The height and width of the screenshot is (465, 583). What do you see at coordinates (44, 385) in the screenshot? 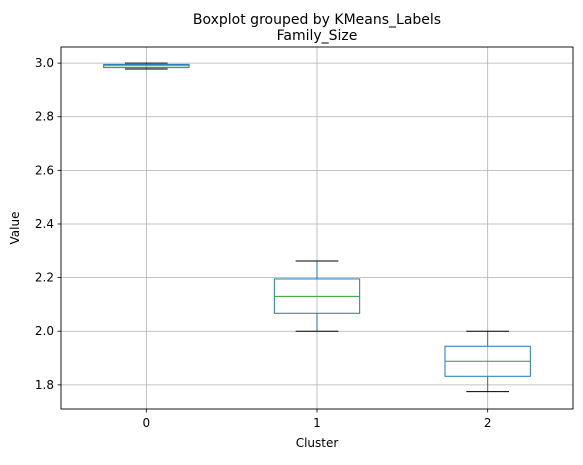
I see `y-tick-label: 1.8` at bounding box center [44, 385].